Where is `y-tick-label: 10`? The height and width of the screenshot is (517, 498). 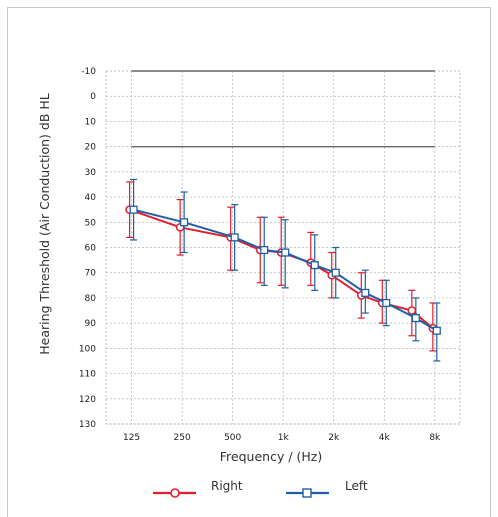
y-tick-label: 10 is located at coordinates (91, 122).